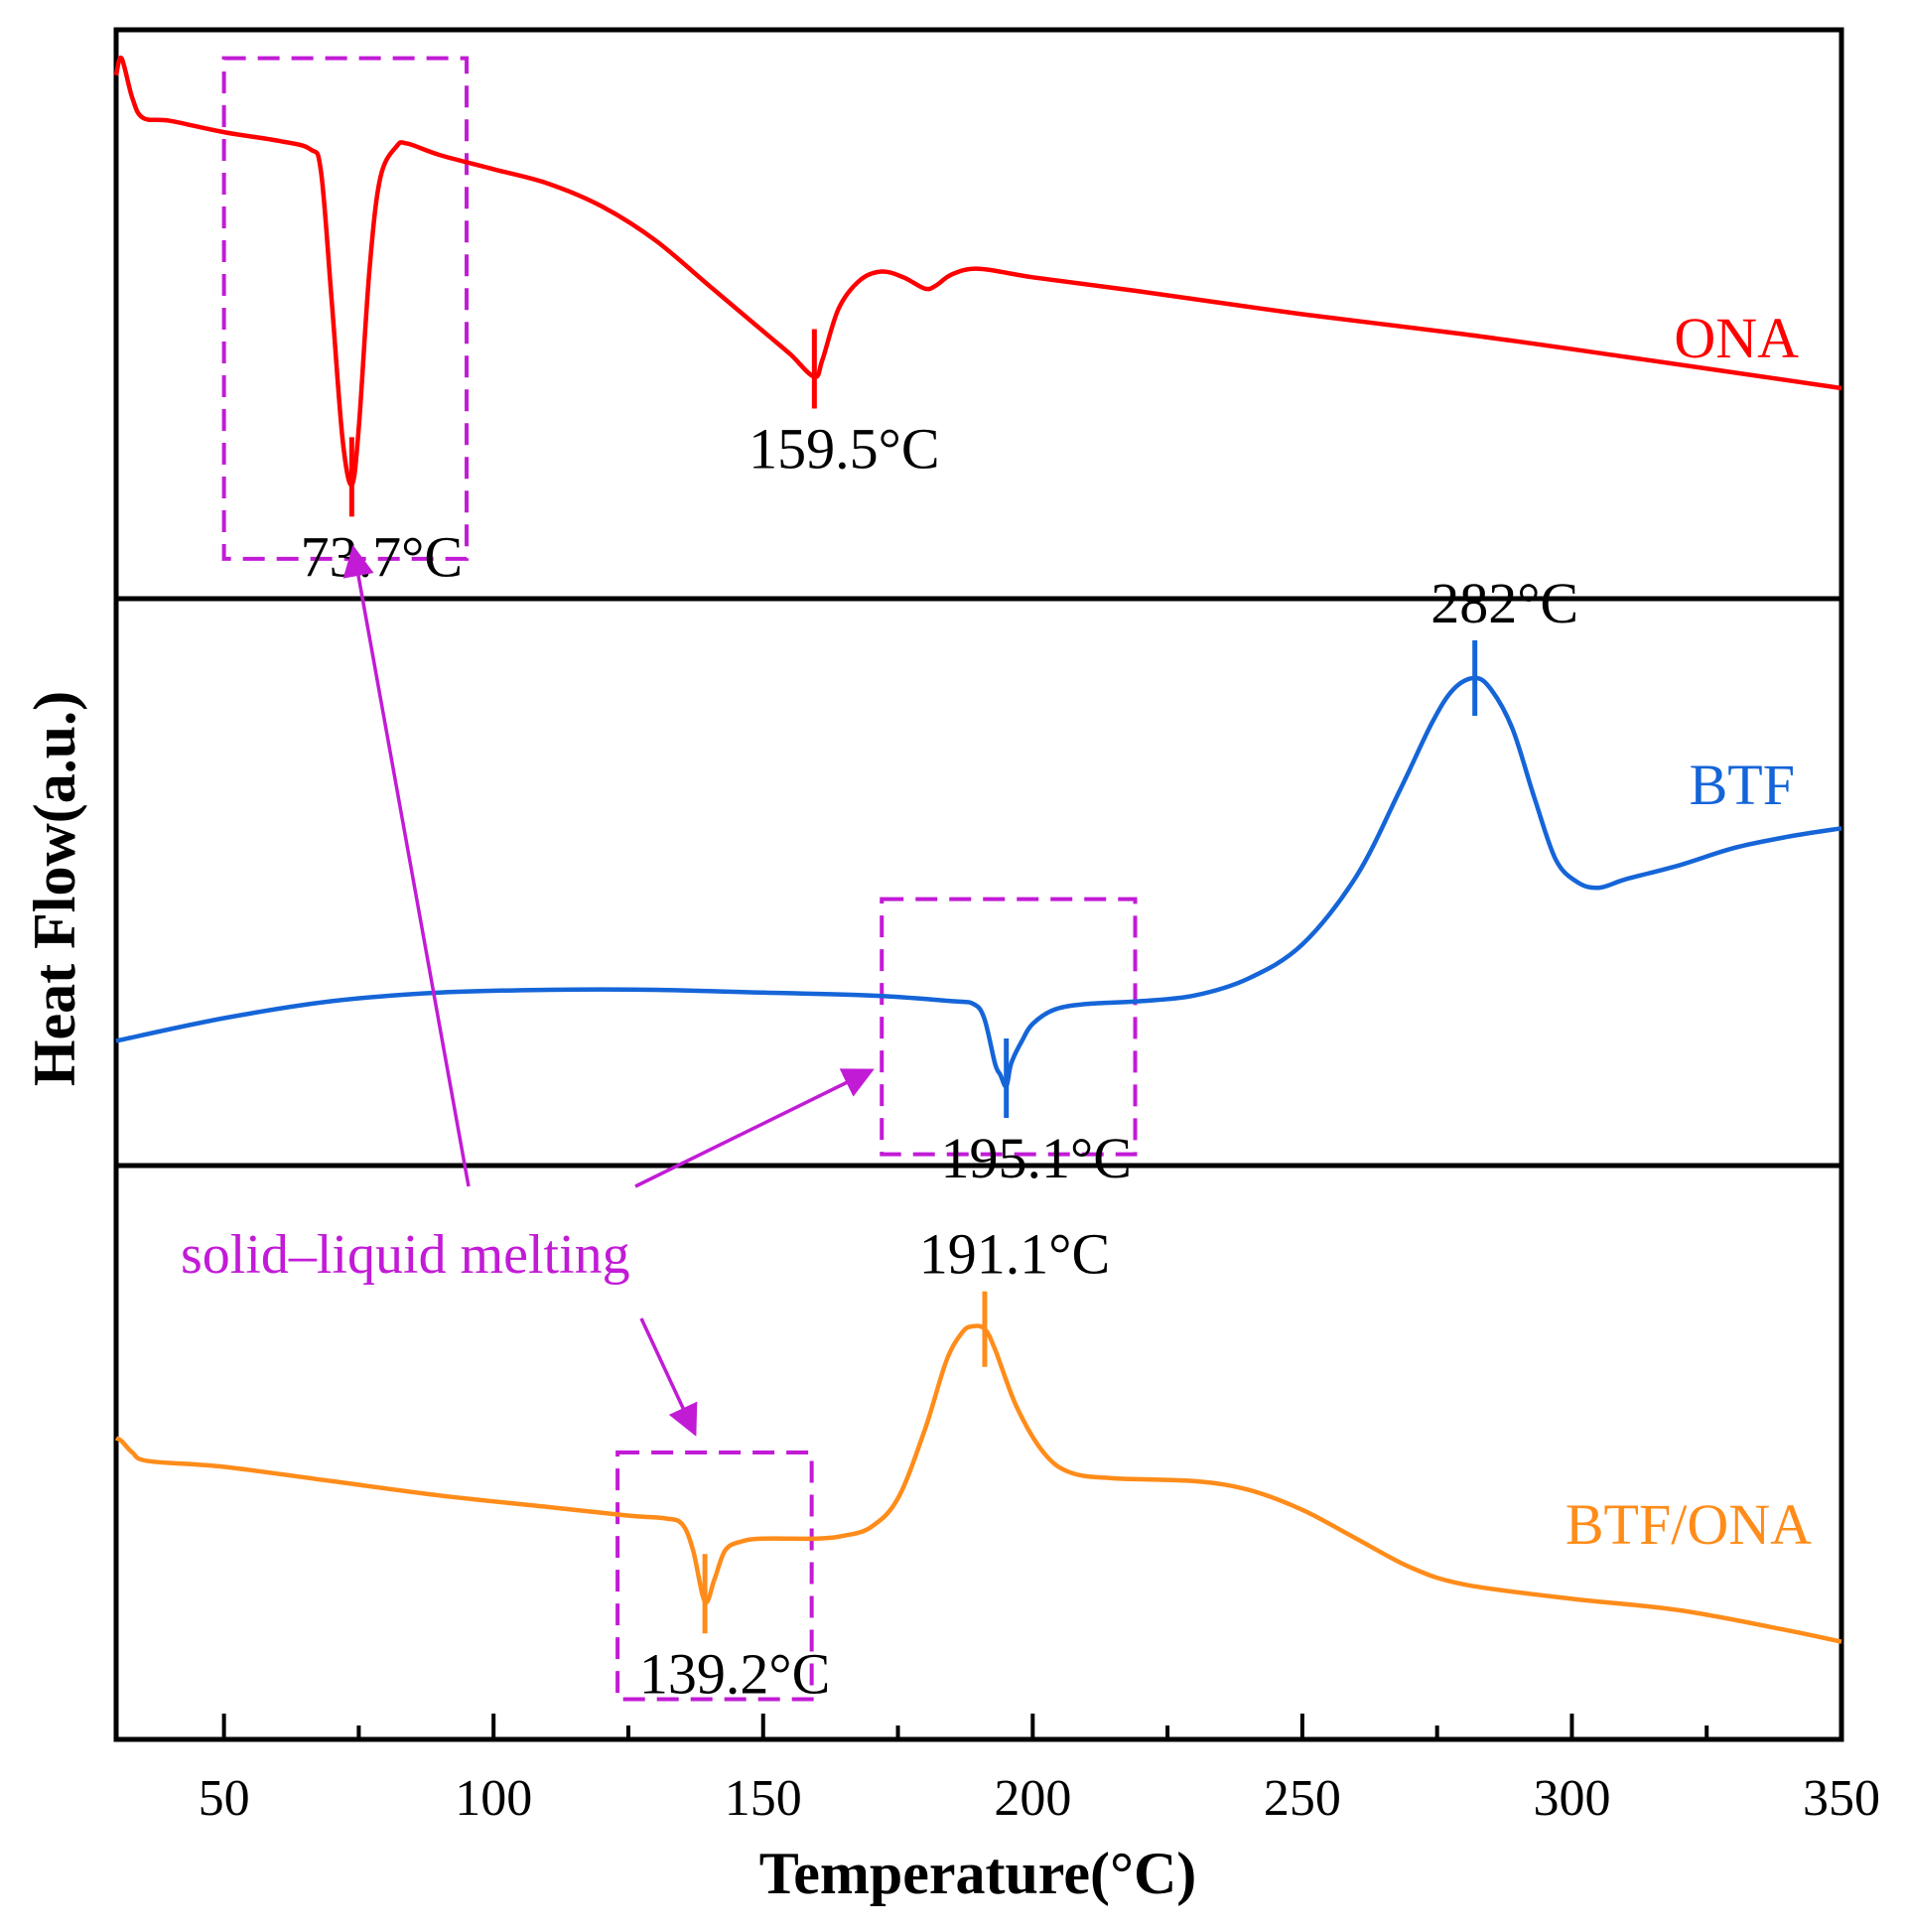  Describe the element at coordinates (493, 1799) in the screenshot. I see `x-tick-label: 100` at that location.